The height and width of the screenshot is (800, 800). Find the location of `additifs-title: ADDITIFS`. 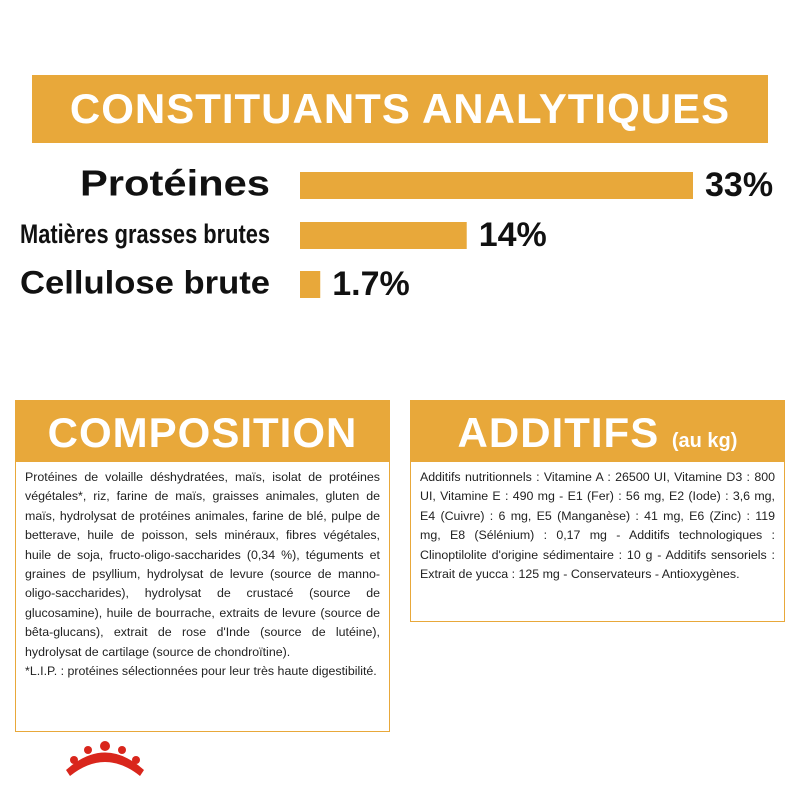

additifs-title: ADDITIFS is located at coordinates (558, 432).